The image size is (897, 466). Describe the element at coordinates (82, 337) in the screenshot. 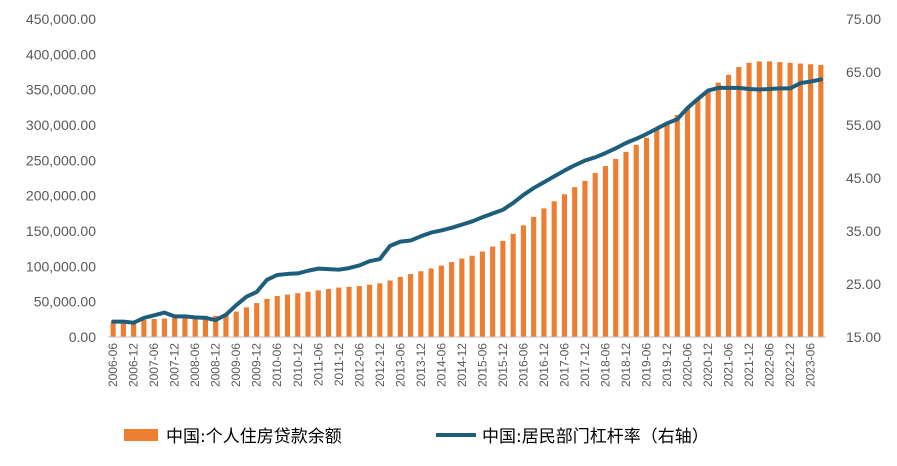

I see `left-y-tick-label: 0.00` at that location.